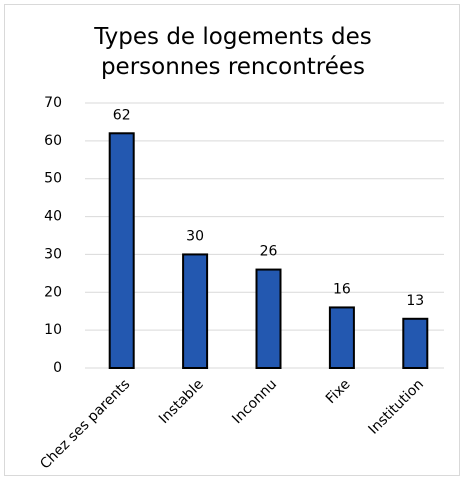 The image size is (466, 482). What do you see at coordinates (53, 254) in the screenshot?
I see `y-tick-label: 30` at bounding box center [53, 254].